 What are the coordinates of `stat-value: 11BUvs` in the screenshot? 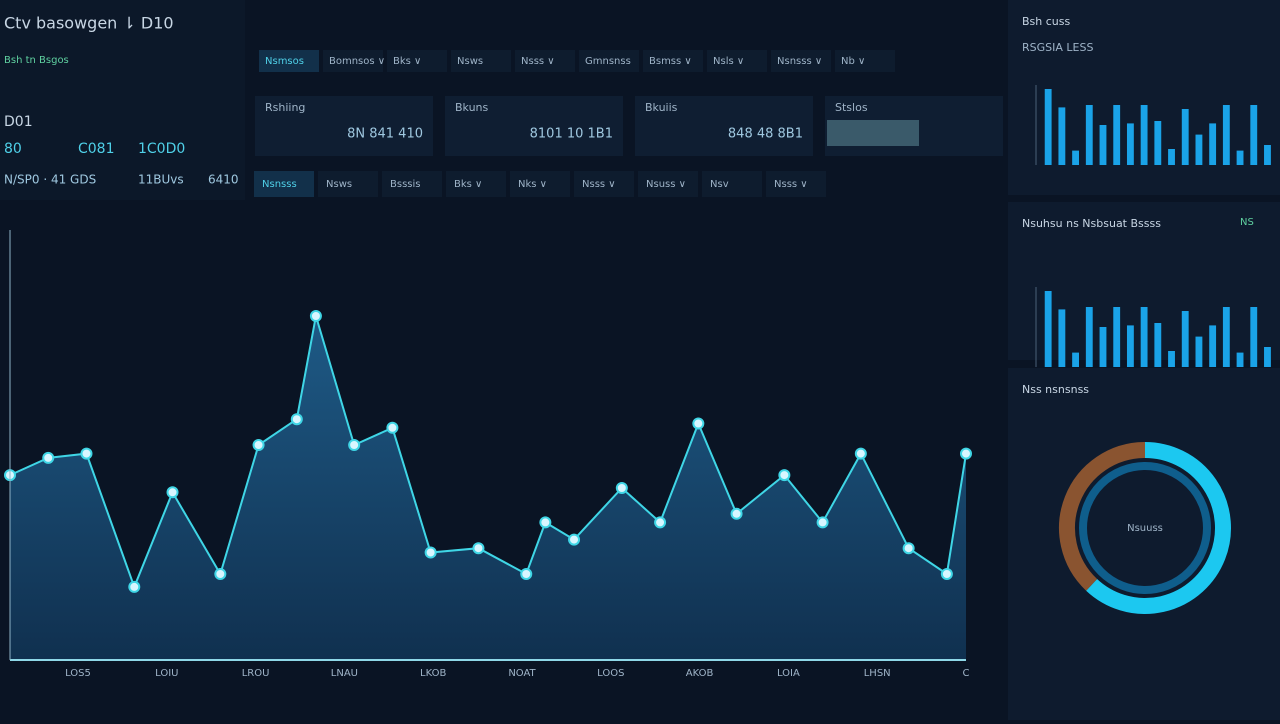 It's located at (161, 180).